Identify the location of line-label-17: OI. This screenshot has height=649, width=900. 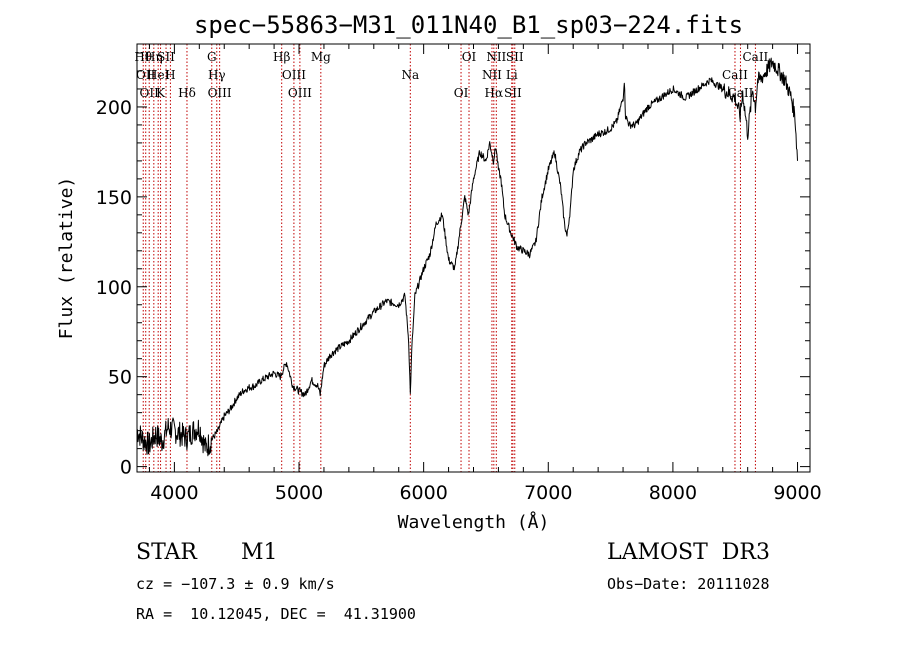
(461, 93).